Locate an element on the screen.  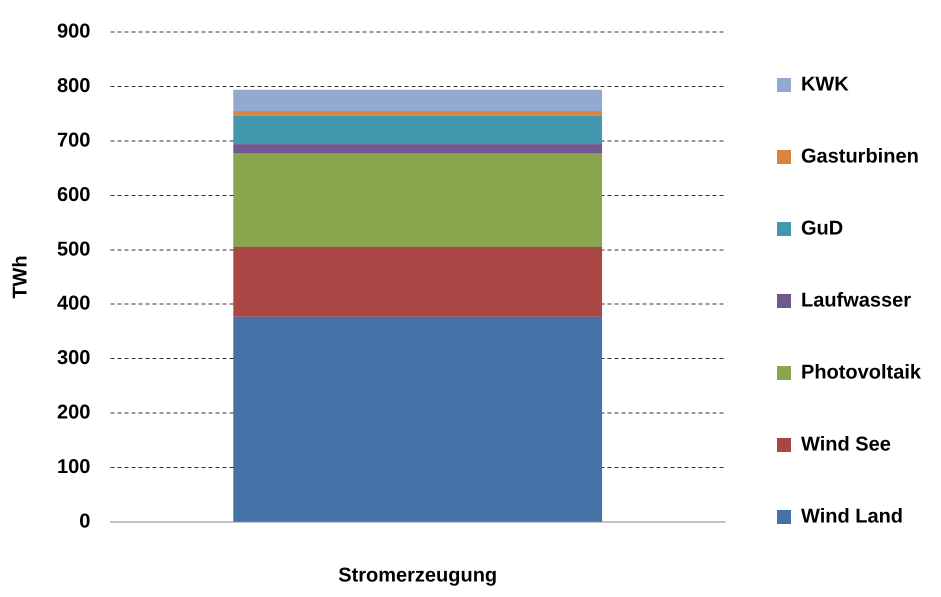
legend-label: Gasturbinen is located at coordinates (859, 157).